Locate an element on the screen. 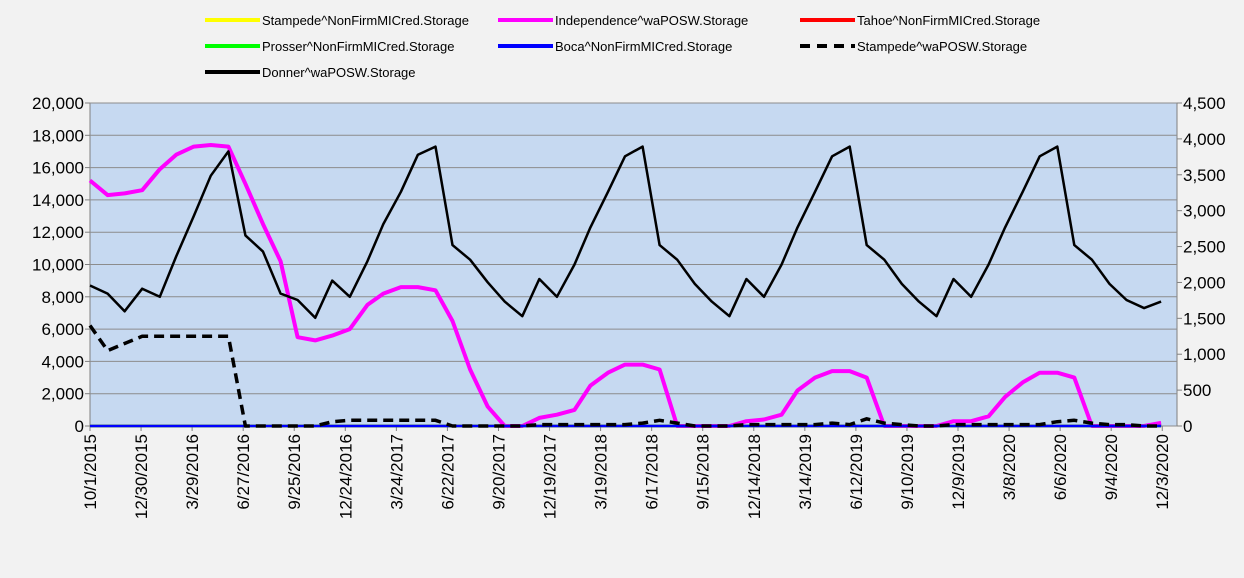 The image size is (1244, 578). legend-label: Tahoe^NonFirmMICred.Storage is located at coordinates (948, 20).